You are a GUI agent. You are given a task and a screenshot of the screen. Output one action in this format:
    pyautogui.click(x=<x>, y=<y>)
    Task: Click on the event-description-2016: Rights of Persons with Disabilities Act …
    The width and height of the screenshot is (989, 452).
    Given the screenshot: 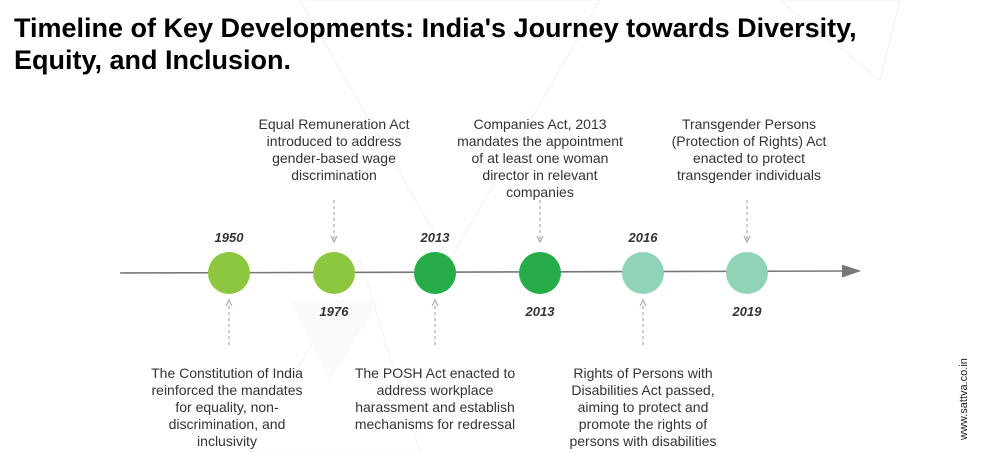 What is the action you would take?
    pyautogui.click(x=643, y=407)
    